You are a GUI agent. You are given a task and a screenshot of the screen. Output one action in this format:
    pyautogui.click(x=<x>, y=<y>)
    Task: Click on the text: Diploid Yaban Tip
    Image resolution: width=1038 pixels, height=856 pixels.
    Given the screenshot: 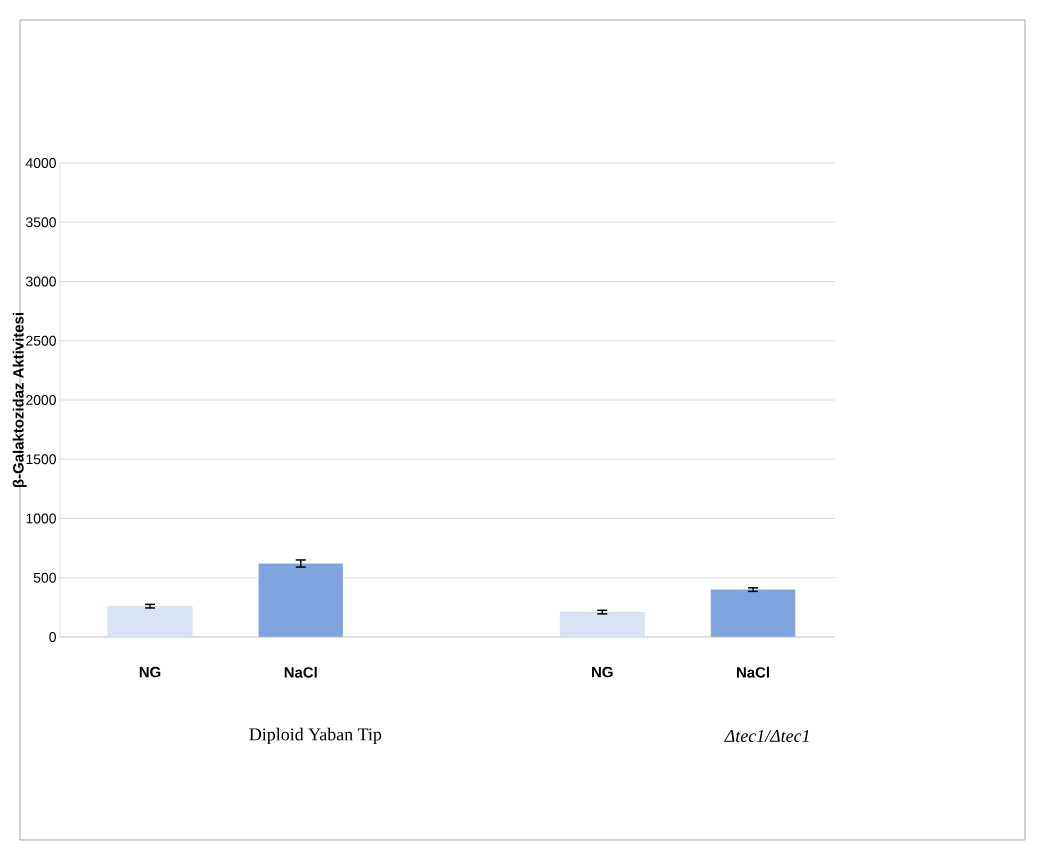 What is the action you would take?
    pyautogui.click(x=315, y=736)
    